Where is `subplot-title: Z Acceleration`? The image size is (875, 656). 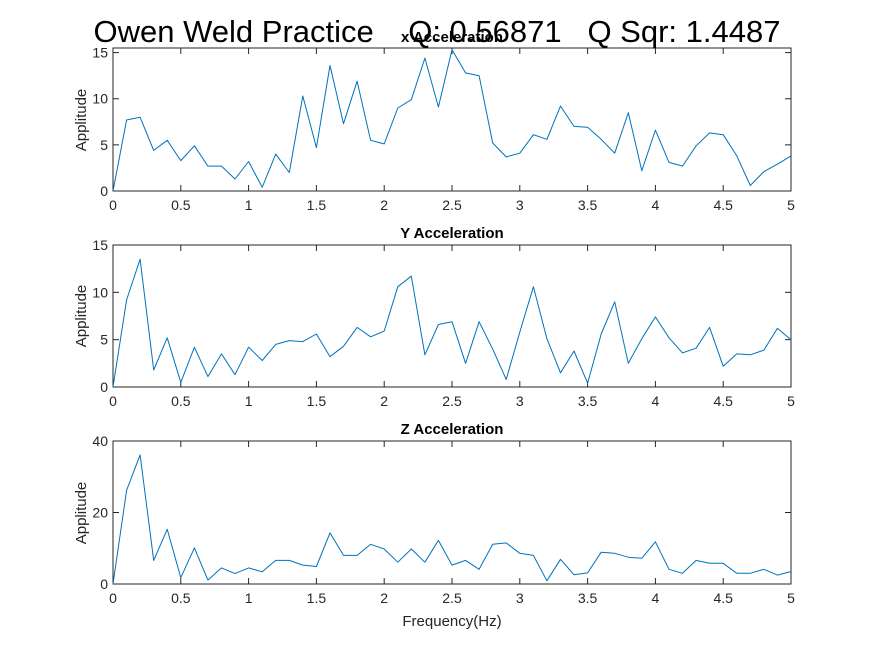 subplot-title: Z Acceleration is located at coordinates (452, 429).